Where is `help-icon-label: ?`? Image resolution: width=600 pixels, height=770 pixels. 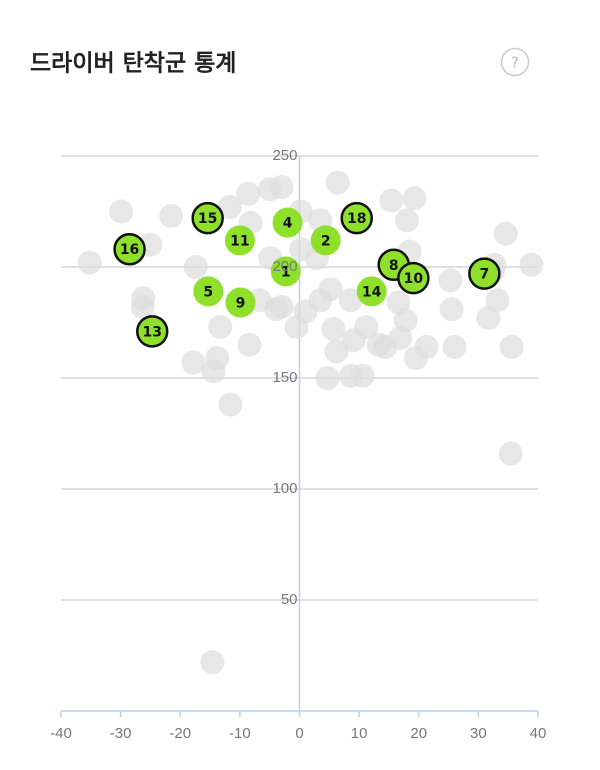 help-icon-label: ? is located at coordinates (515, 63).